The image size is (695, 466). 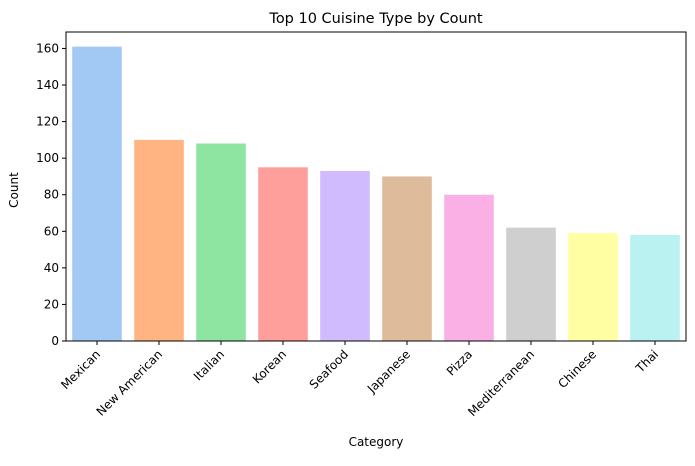 I want to click on y-tick-label: 20, so click(x=51, y=304).